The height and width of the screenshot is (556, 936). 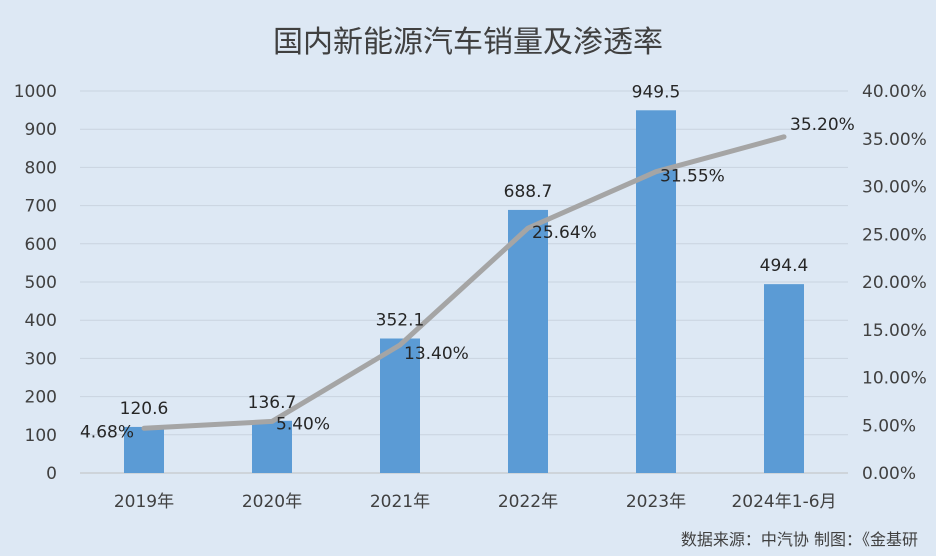 I want to click on x-tick-label: 2021年, so click(x=400, y=502).